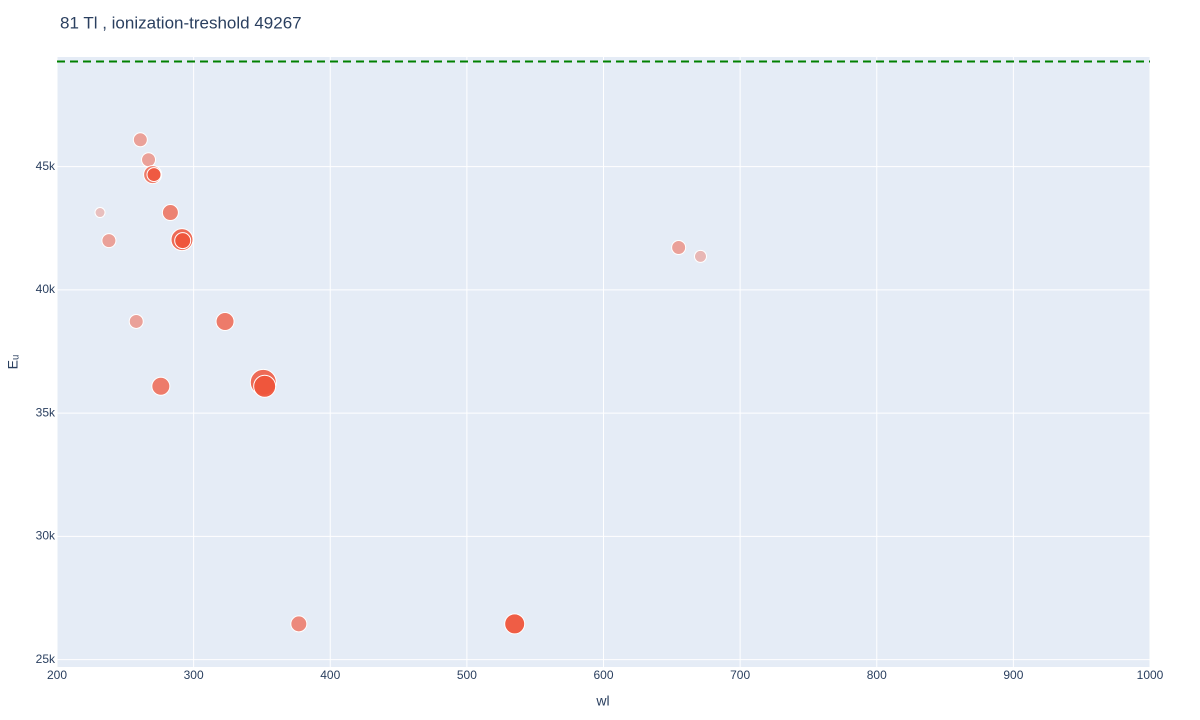 This screenshot has height=720, width=1200. What do you see at coordinates (740, 675) in the screenshot?
I see `x-tick-label: 700` at bounding box center [740, 675].